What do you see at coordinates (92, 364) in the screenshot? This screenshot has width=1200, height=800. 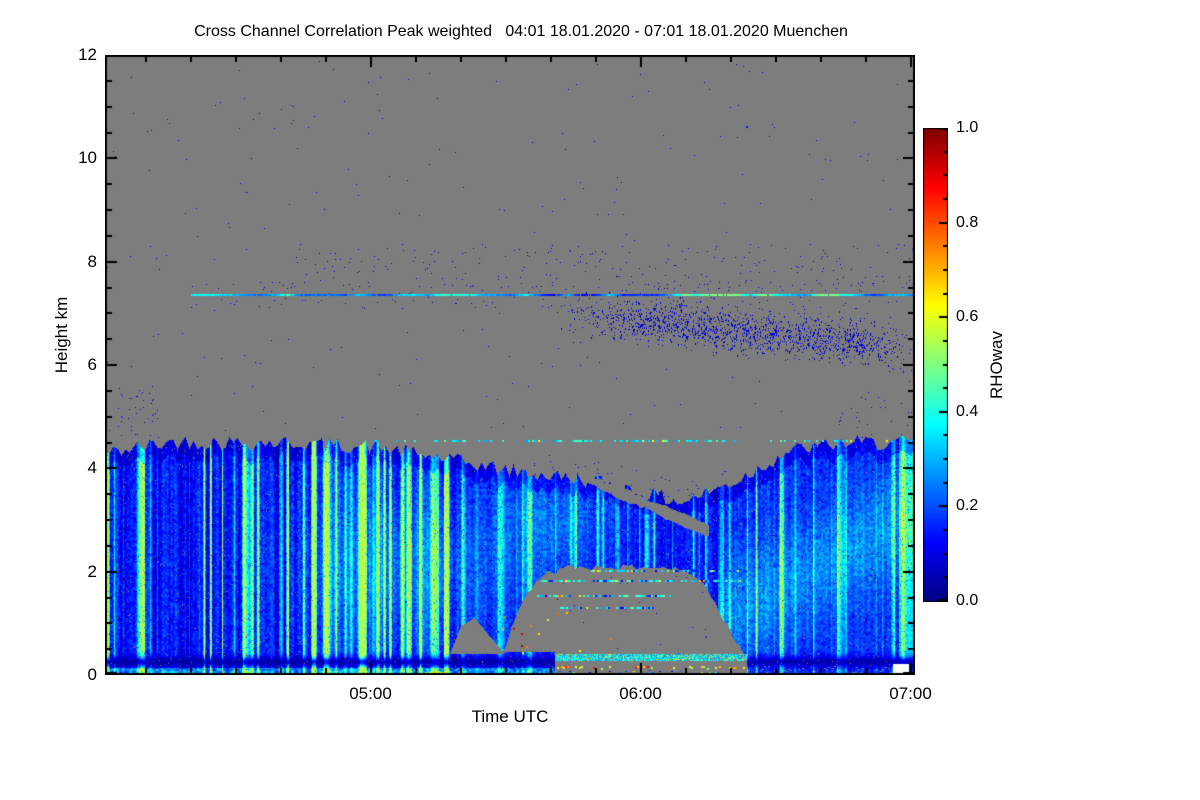 I see `y-tick-label: 6` at bounding box center [92, 364].